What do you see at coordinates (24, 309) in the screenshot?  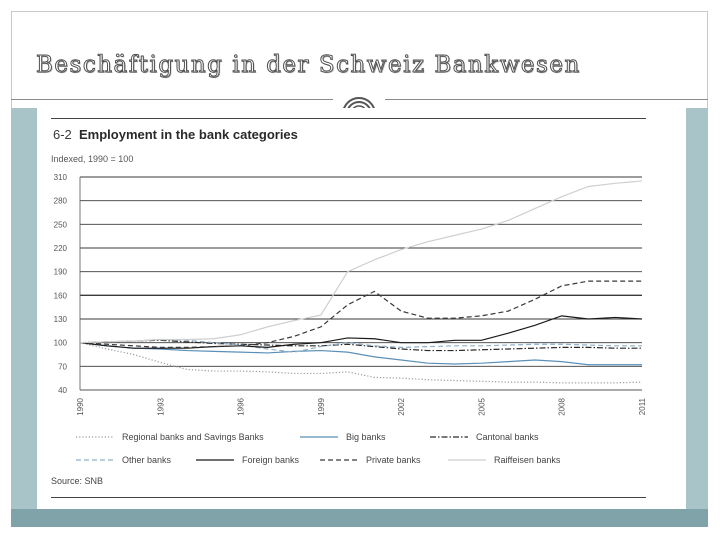 I see `left-accent-bar` at bounding box center [24, 309].